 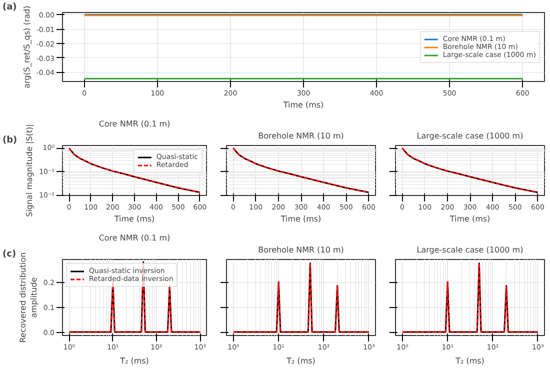 I want to click on text: (b), so click(x=10, y=141).